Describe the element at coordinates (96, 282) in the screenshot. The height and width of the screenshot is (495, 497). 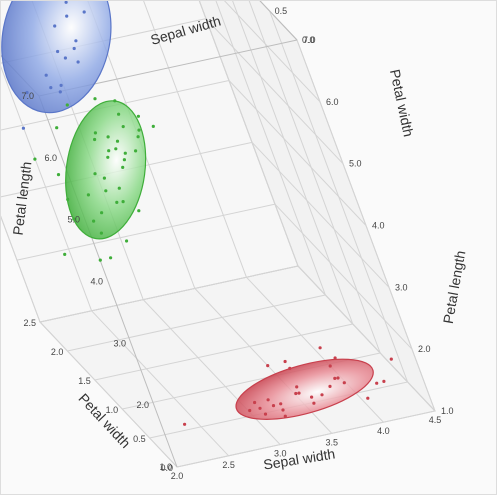
I see `left-tick-label: 4.0` at that location.